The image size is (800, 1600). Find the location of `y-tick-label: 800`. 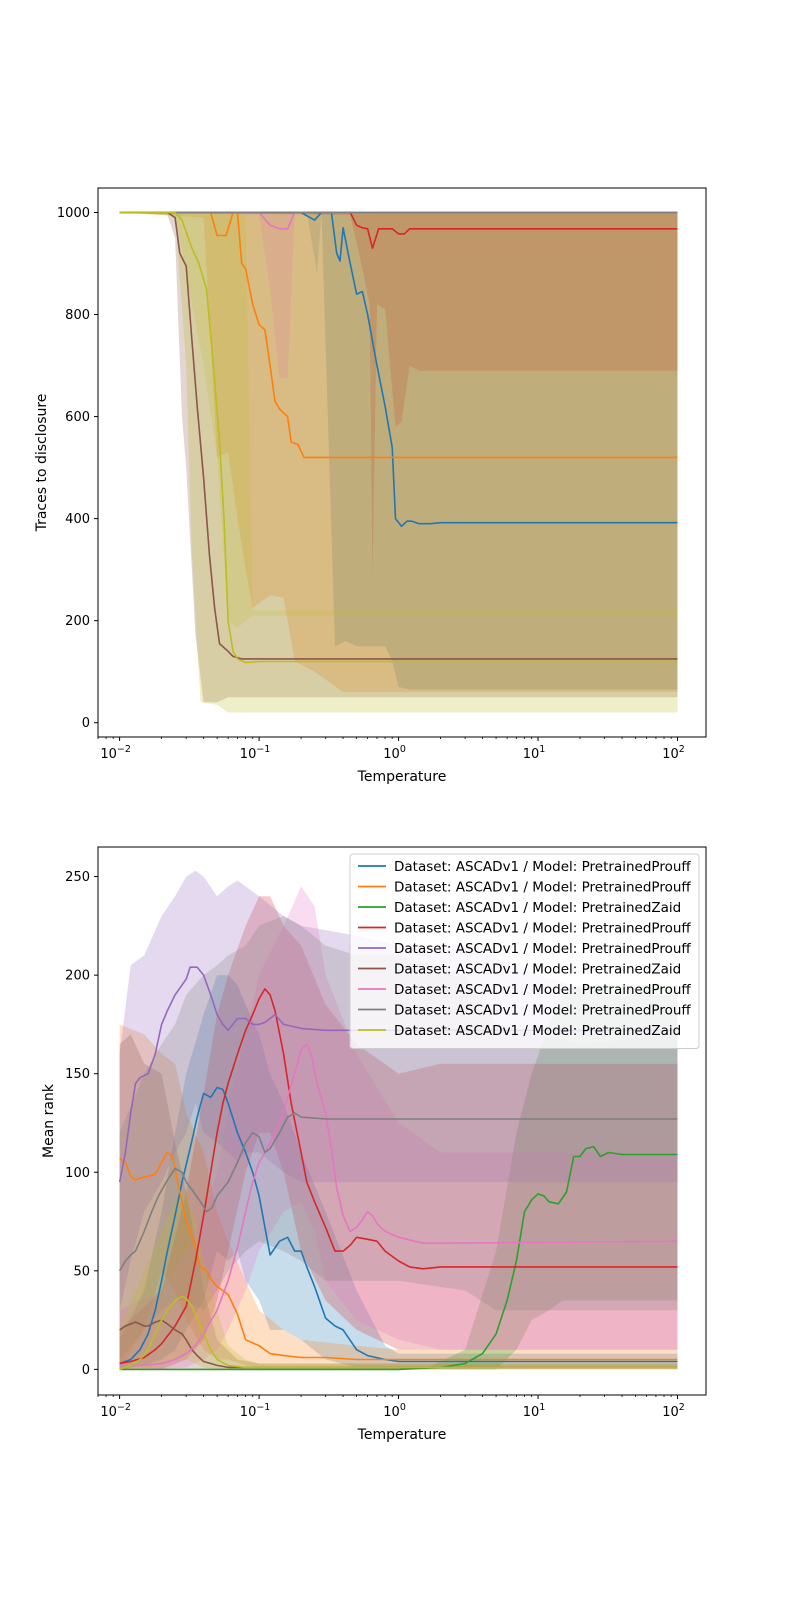

y-tick-label: 800 is located at coordinates (77, 315).